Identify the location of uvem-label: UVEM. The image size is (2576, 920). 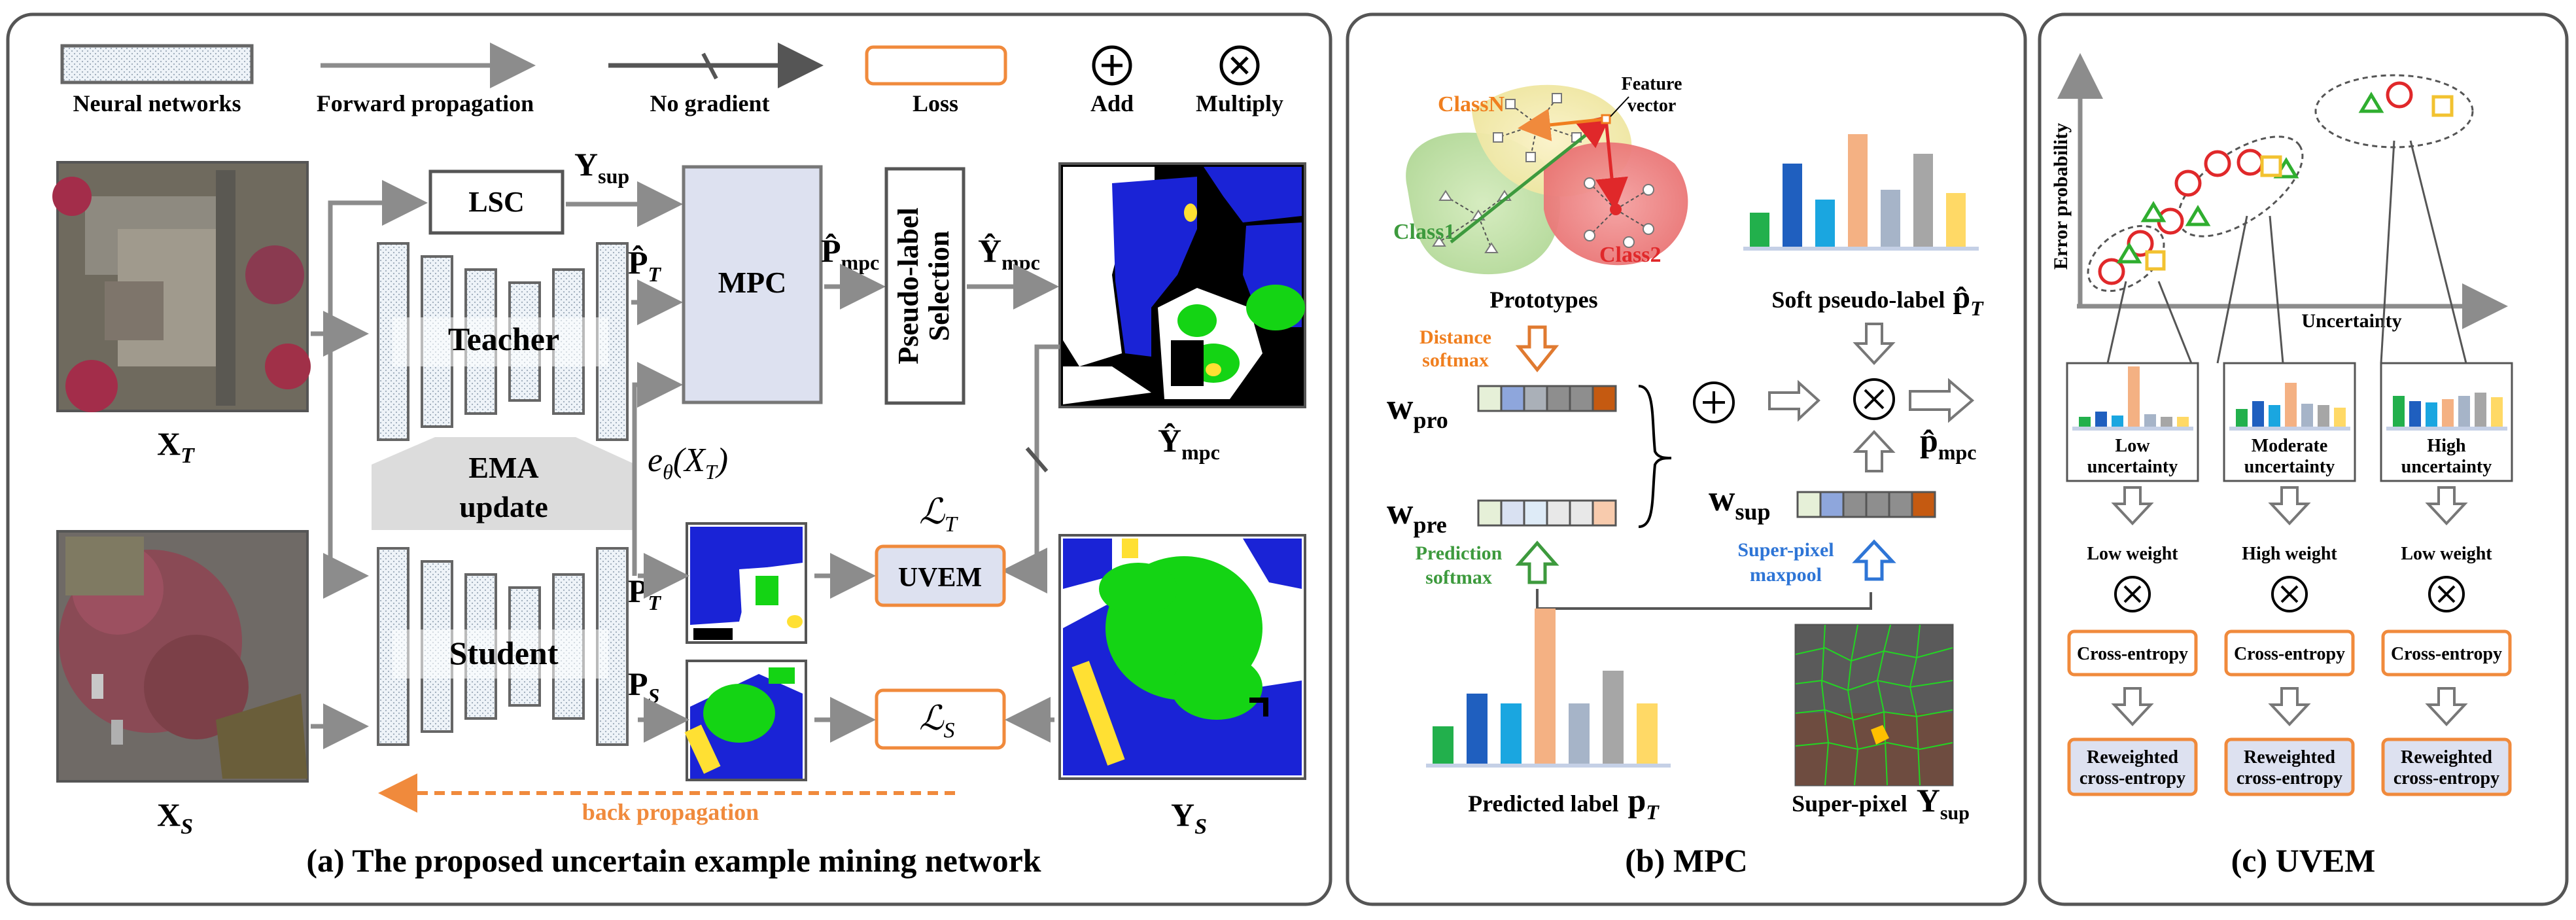
(940, 578).